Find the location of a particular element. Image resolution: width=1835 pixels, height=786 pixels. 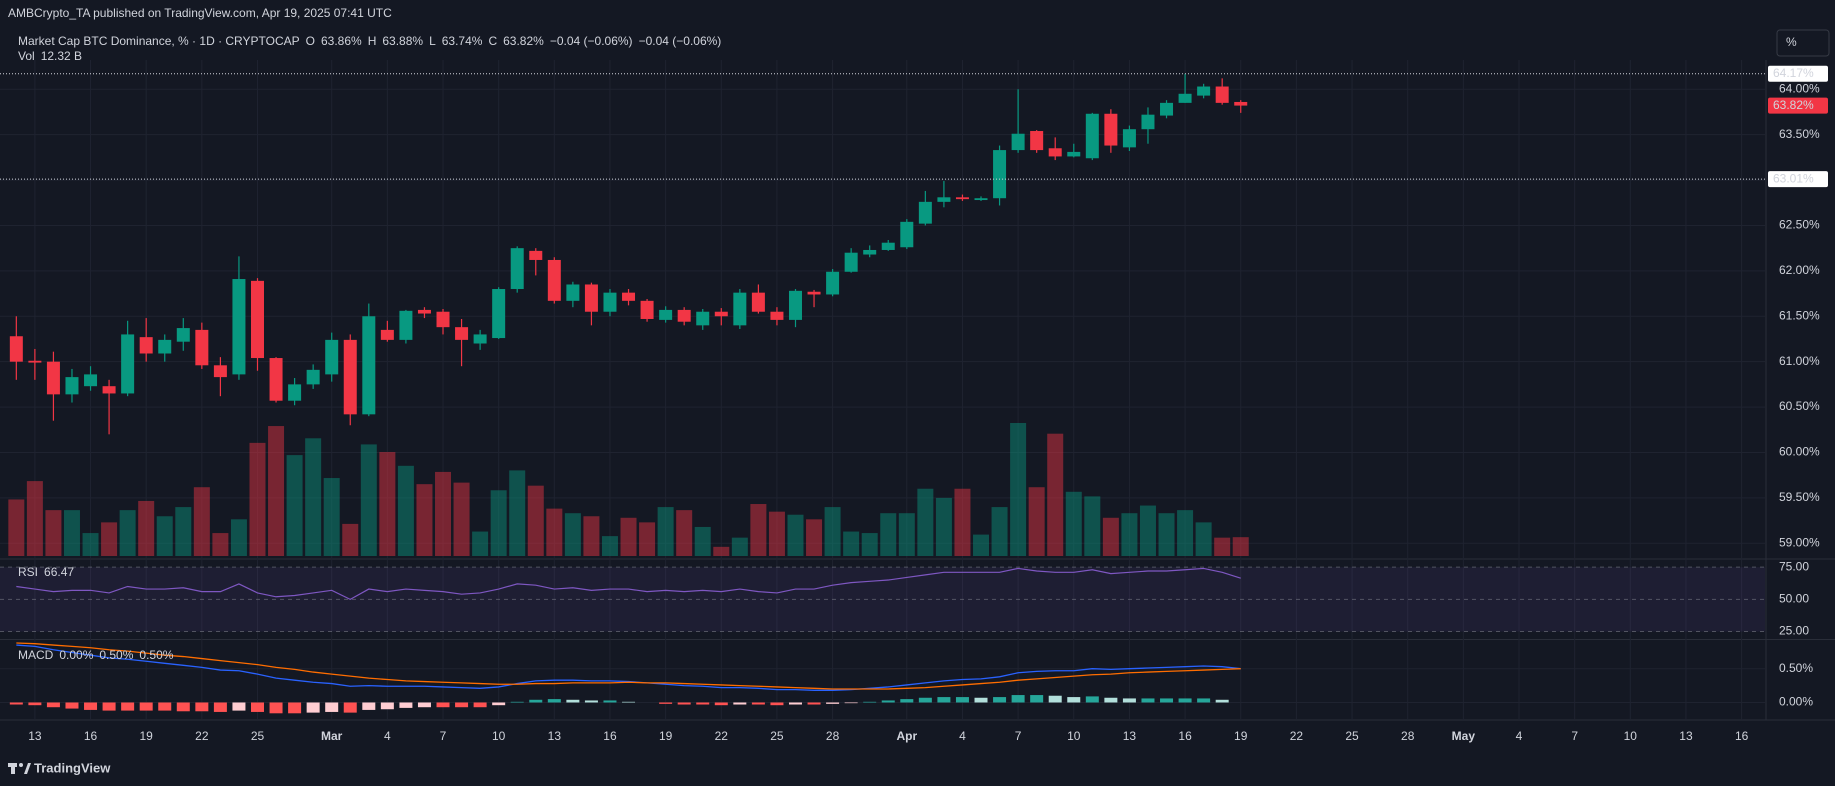

level-label: 63.01% is located at coordinates (1793, 178).